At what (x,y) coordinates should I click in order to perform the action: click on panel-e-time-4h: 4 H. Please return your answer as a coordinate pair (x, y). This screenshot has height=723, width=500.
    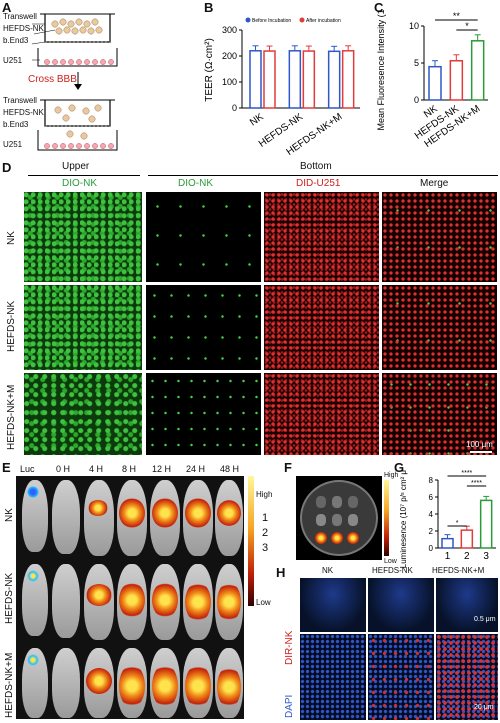
    Looking at the image, I should click on (96, 469).